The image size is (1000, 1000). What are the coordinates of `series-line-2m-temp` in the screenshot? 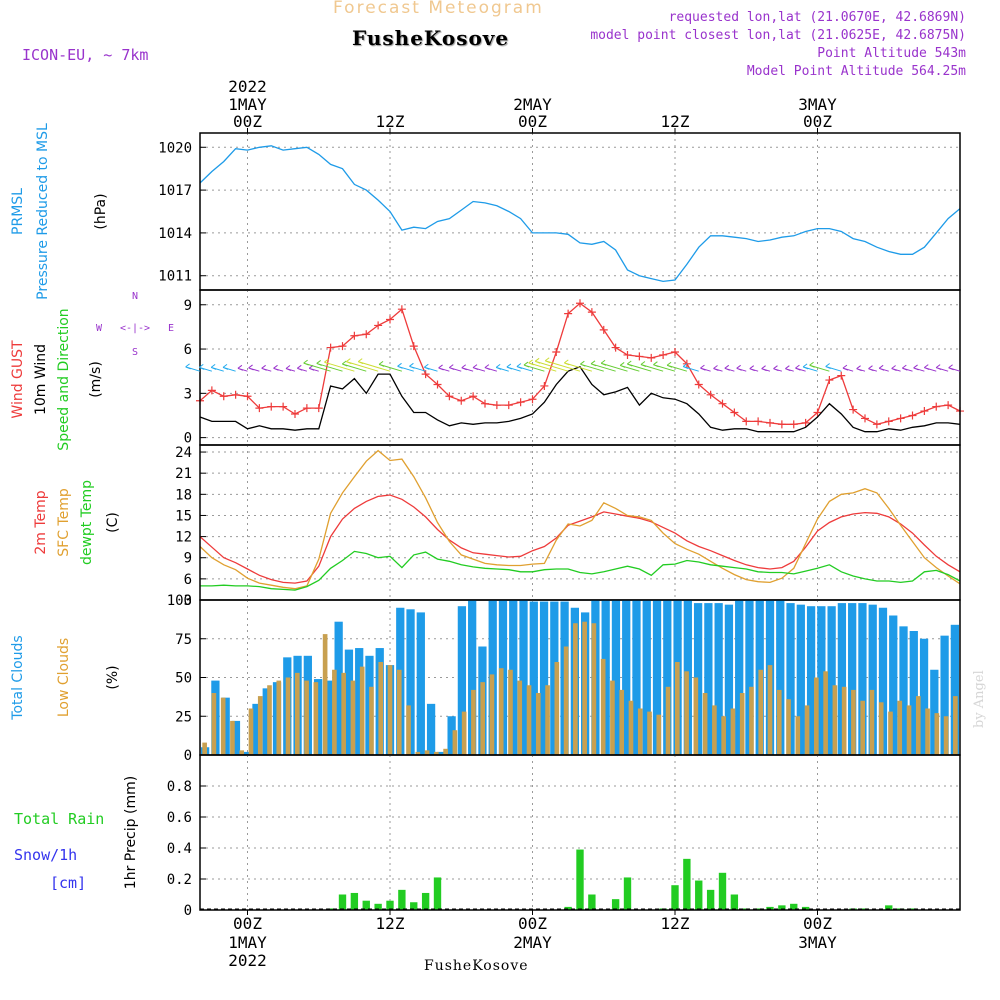 It's located at (580, 539).